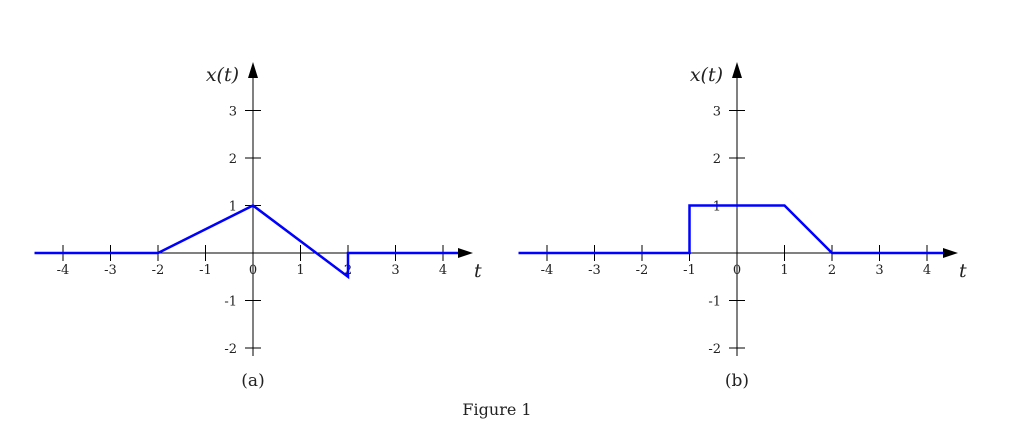 The width and height of the screenshot is (1024, 433). I want to click on panel-label: (a), so click(252, 381).